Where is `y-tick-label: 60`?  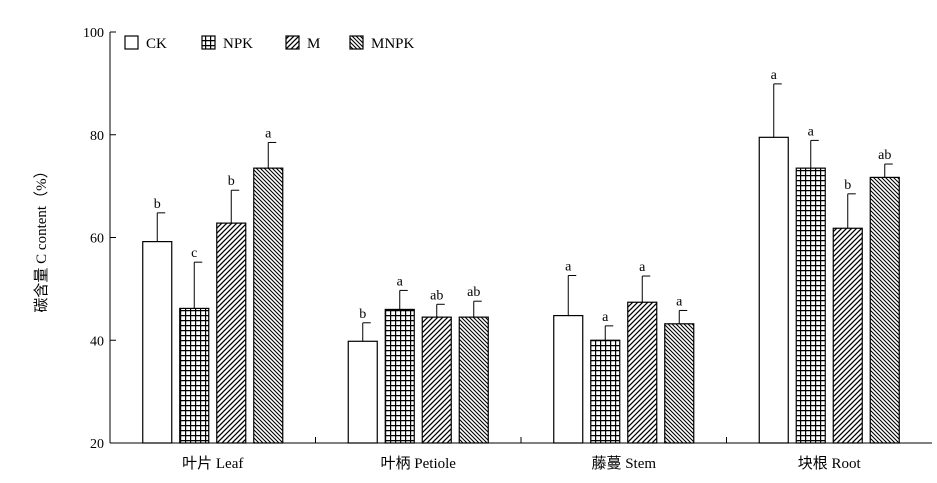 y-tick-label: 60 is located at coordinates (97, 239).